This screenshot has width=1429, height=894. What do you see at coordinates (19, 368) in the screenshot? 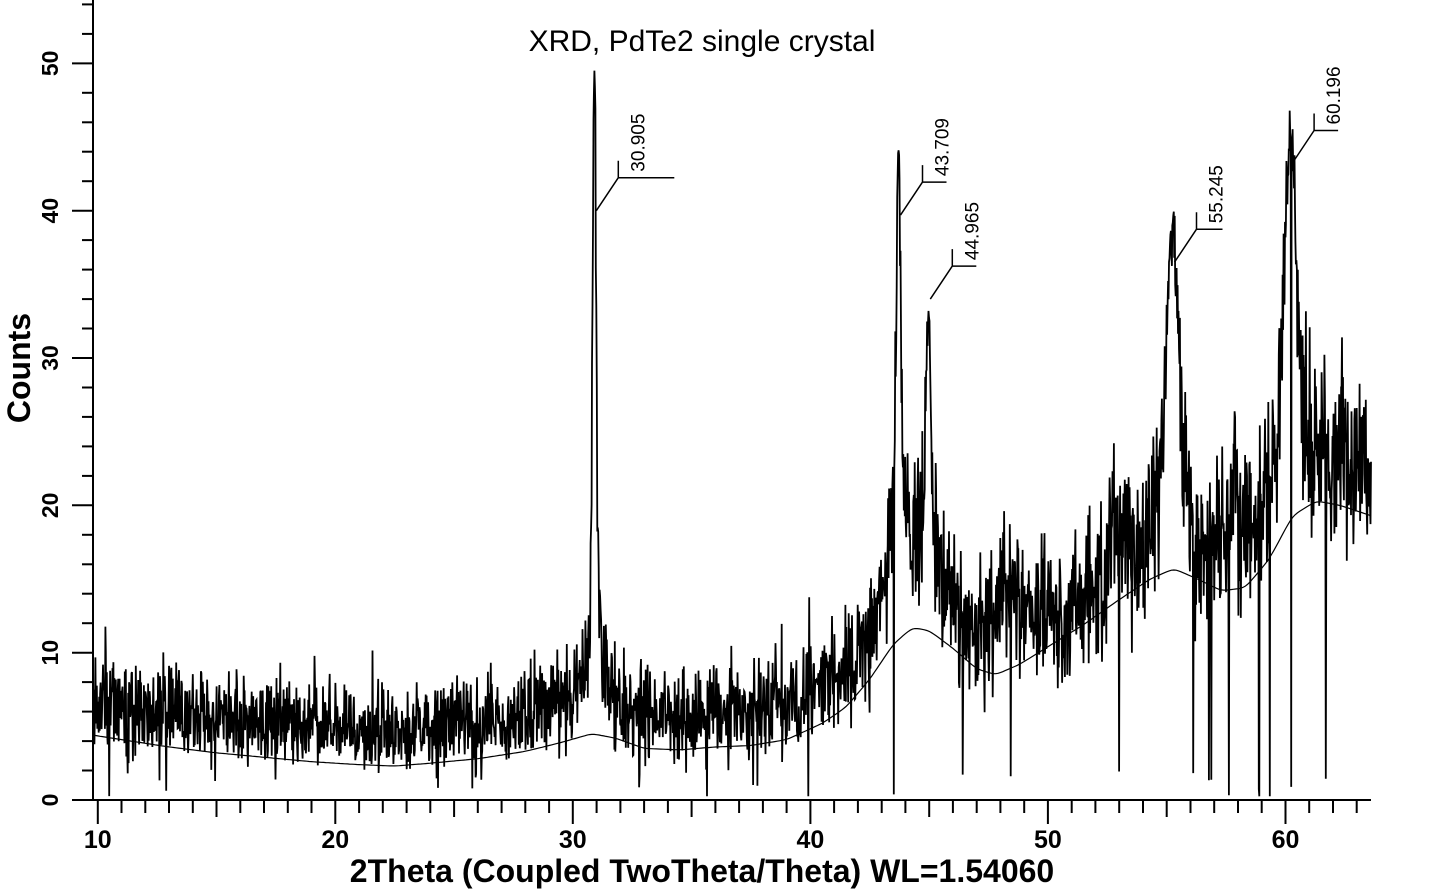
I see `y-axis-title: Counts` at bounding box center [19, 368].